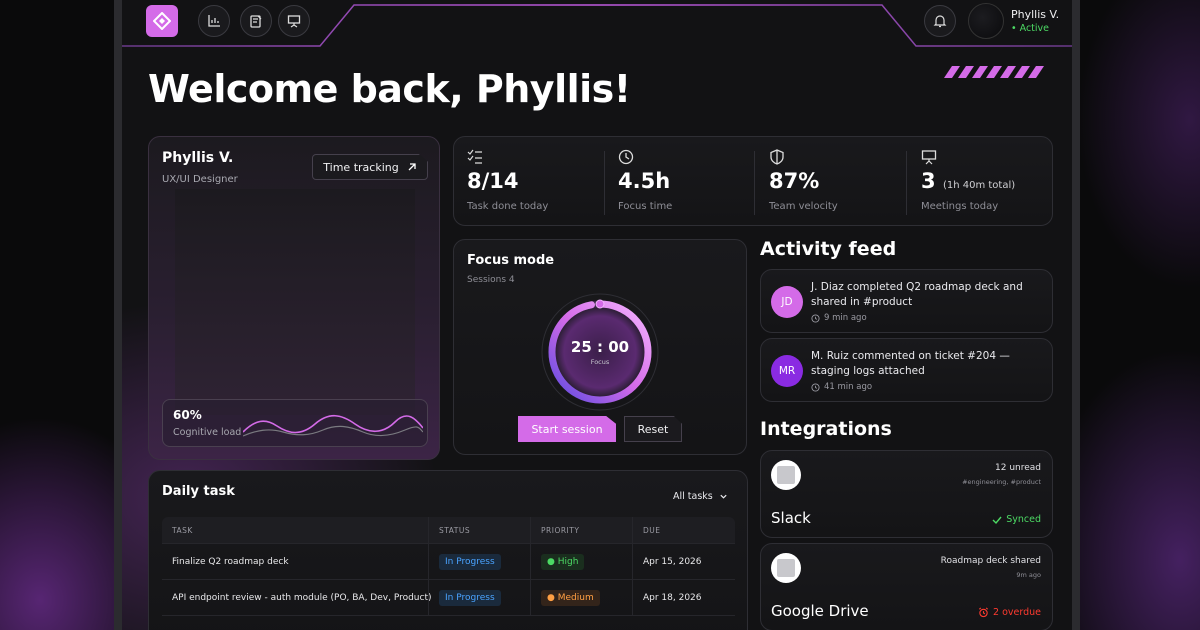  I want to click on integration-name: Slack, so click(791, 518).